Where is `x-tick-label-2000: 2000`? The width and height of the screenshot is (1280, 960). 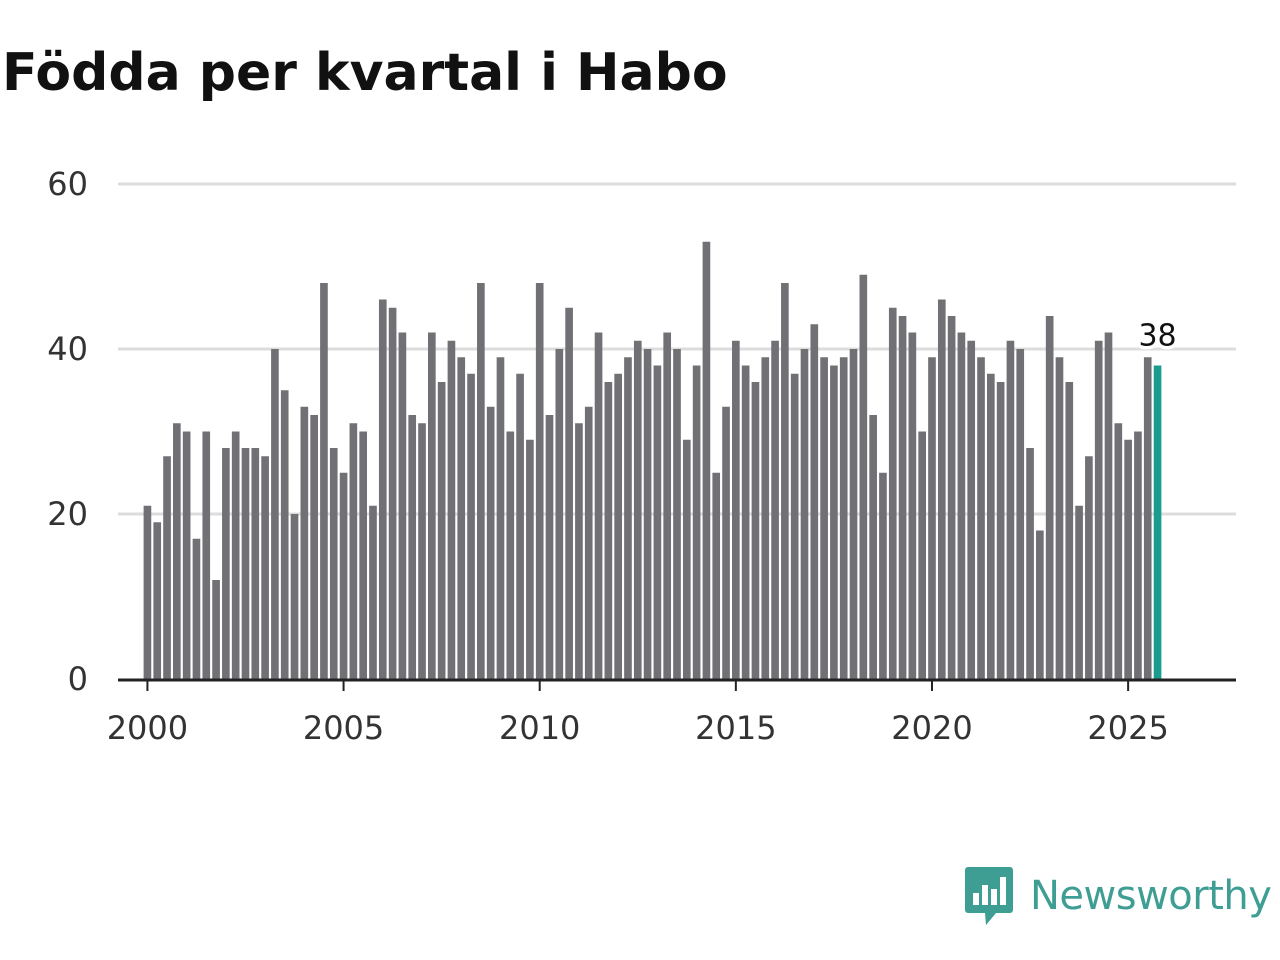 x-tick-label-2000: 2000 is located at coordinates (147, 728).